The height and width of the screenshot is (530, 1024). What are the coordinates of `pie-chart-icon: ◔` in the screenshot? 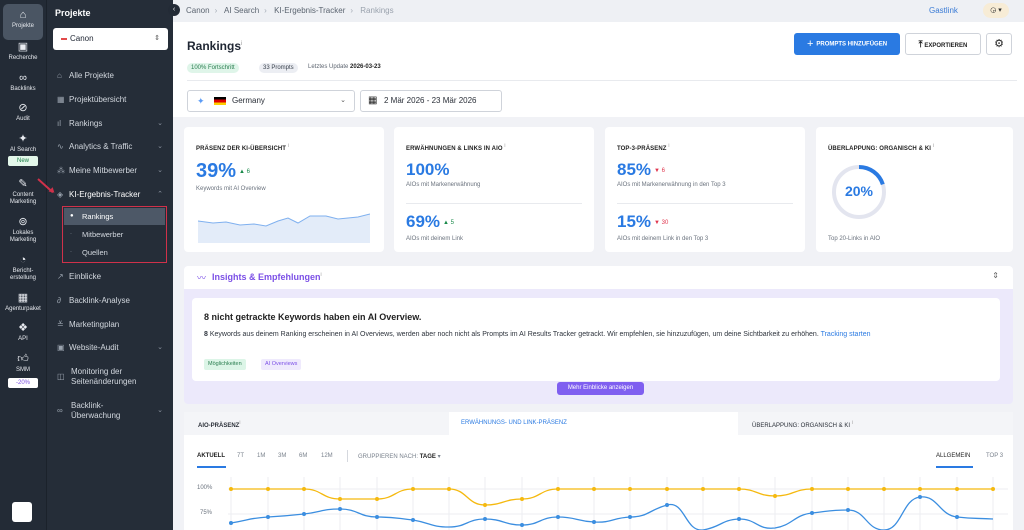 It's located at (23, 260).